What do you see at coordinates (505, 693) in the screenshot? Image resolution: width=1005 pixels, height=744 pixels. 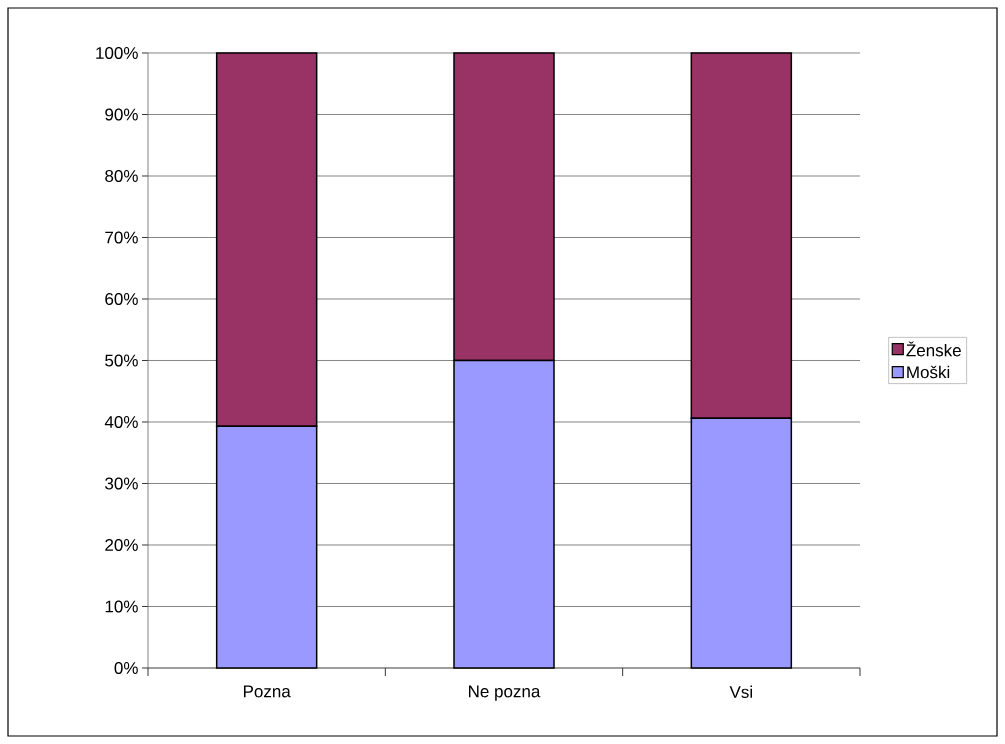 I see `x-tick-label: Ne pozna` at bounding box center [505, 693].